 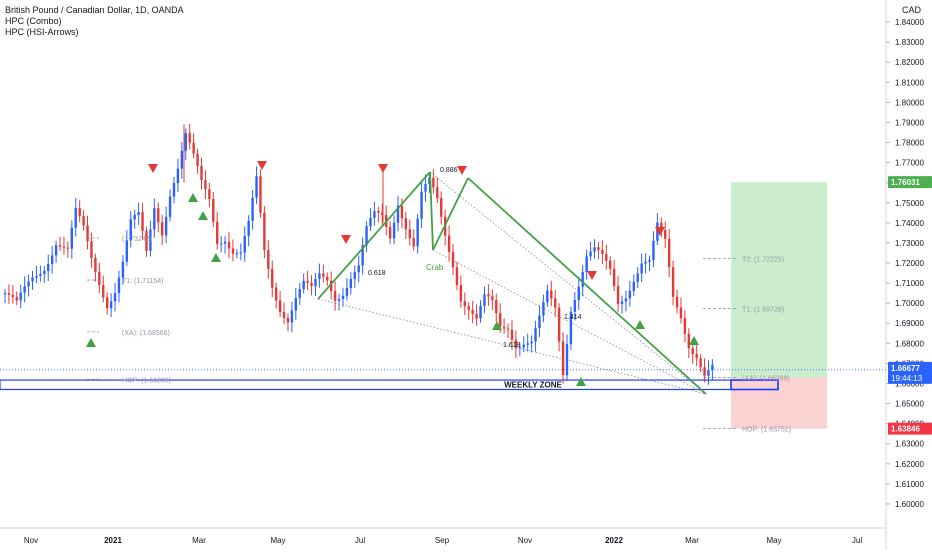 What do you see at coordinates (912, 10) in the screenshot?
I see `currency-badge: CAD` at bounding box center [912, 10].